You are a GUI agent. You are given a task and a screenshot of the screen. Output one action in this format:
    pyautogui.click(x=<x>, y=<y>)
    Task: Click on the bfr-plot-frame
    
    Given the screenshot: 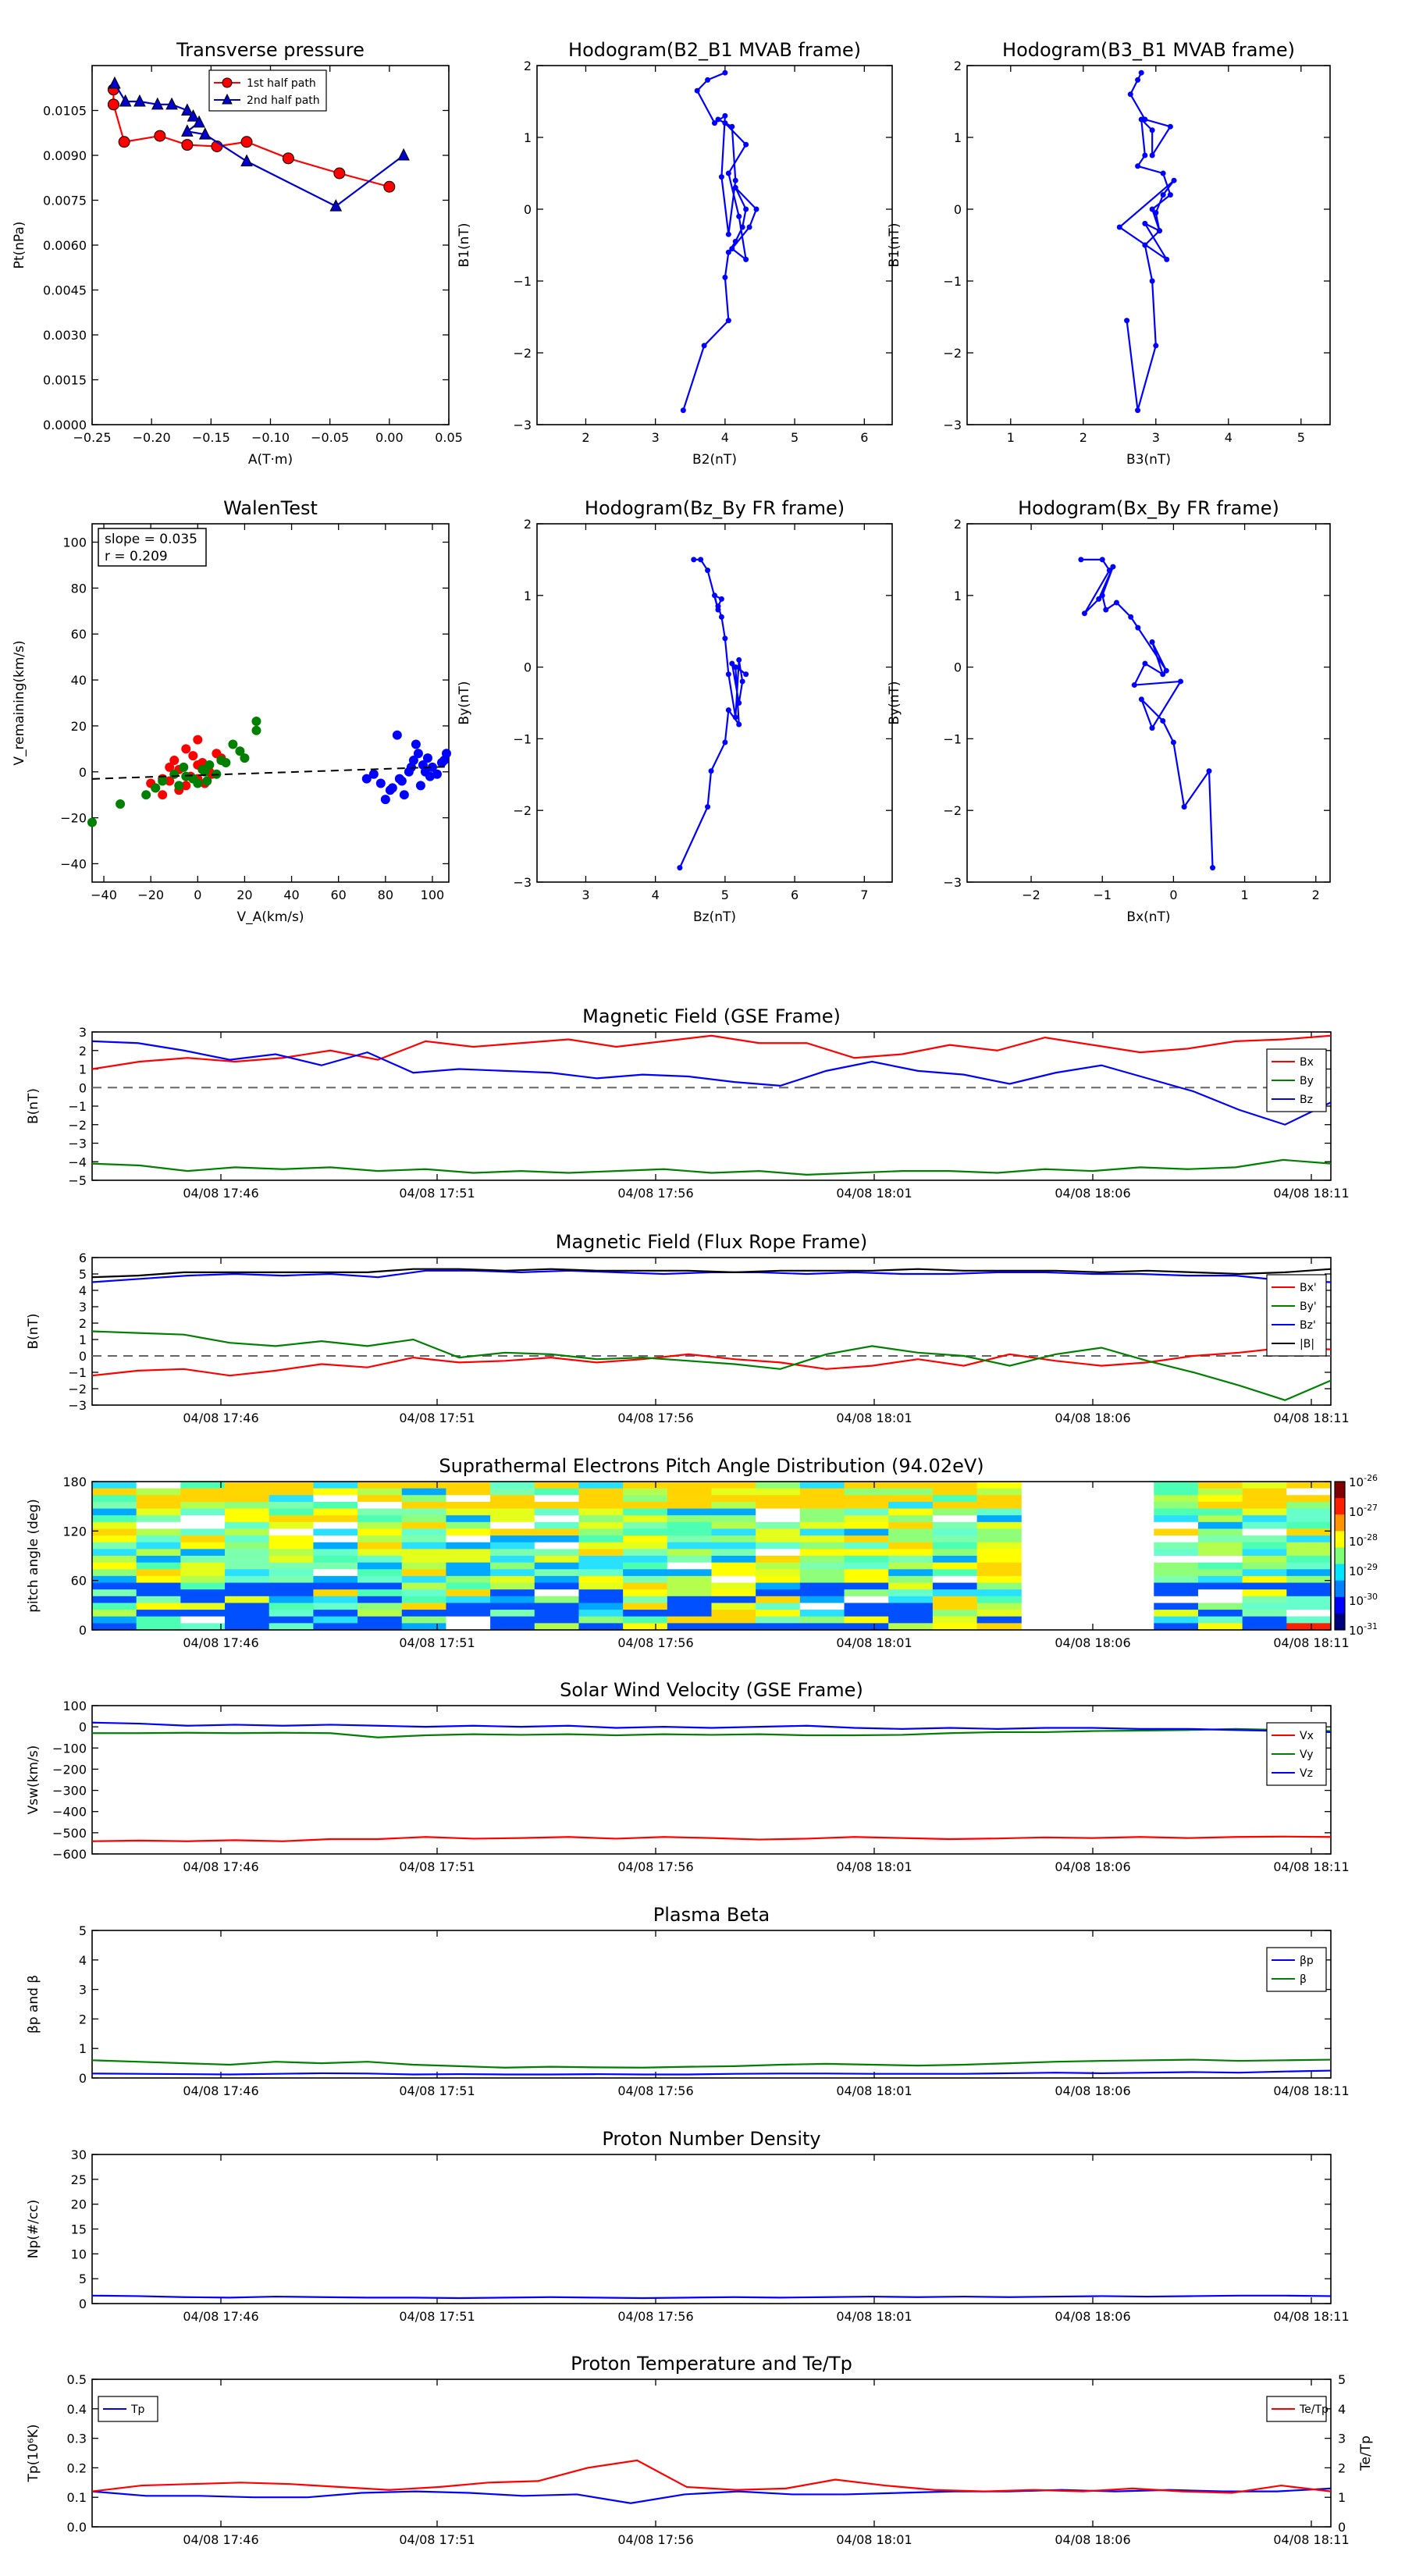 What is the action you would take?
    pyautogui.click(x=712, y=1331)
    